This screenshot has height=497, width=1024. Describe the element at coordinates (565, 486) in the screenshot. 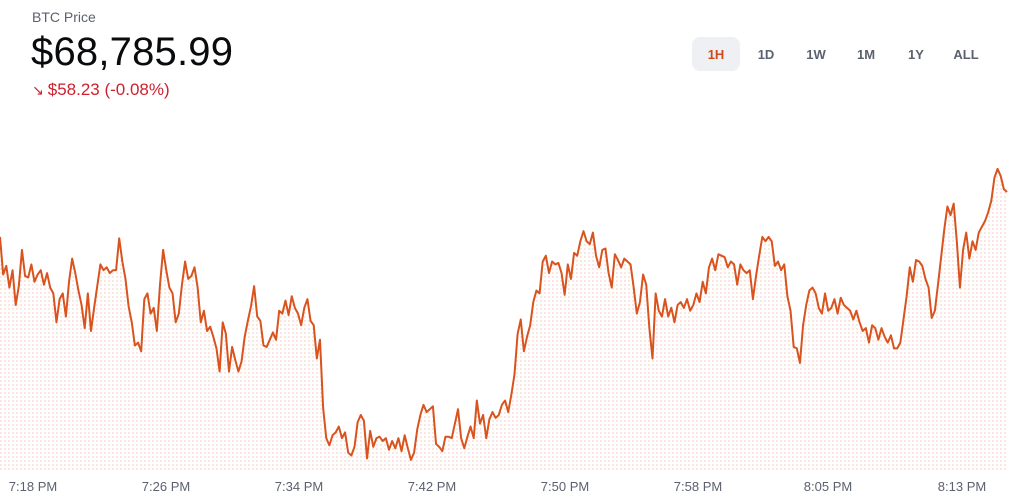

I see `x-tick-label: 7:50 PM` at that location.